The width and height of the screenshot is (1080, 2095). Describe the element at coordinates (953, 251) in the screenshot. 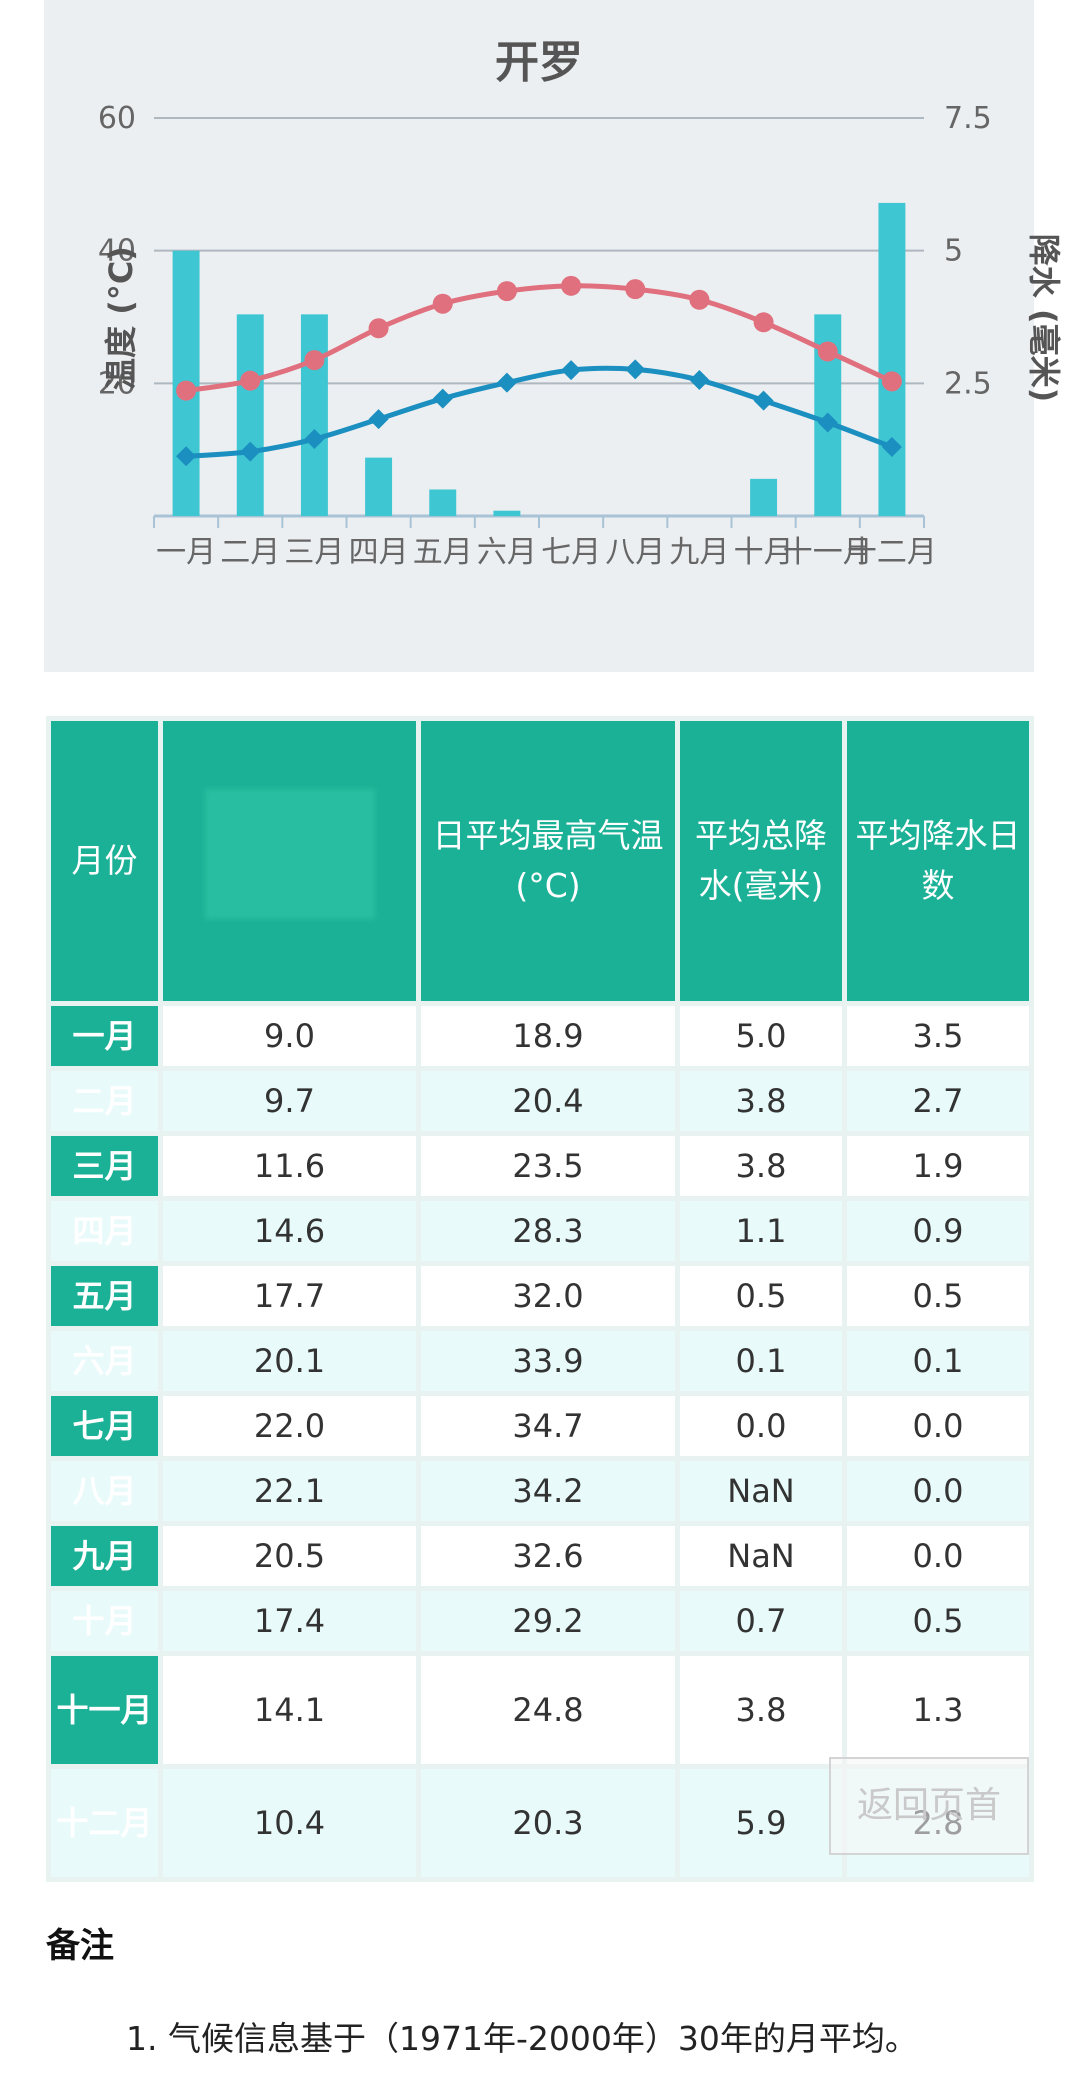

I see `y-tick-label-right: 5` at that location.